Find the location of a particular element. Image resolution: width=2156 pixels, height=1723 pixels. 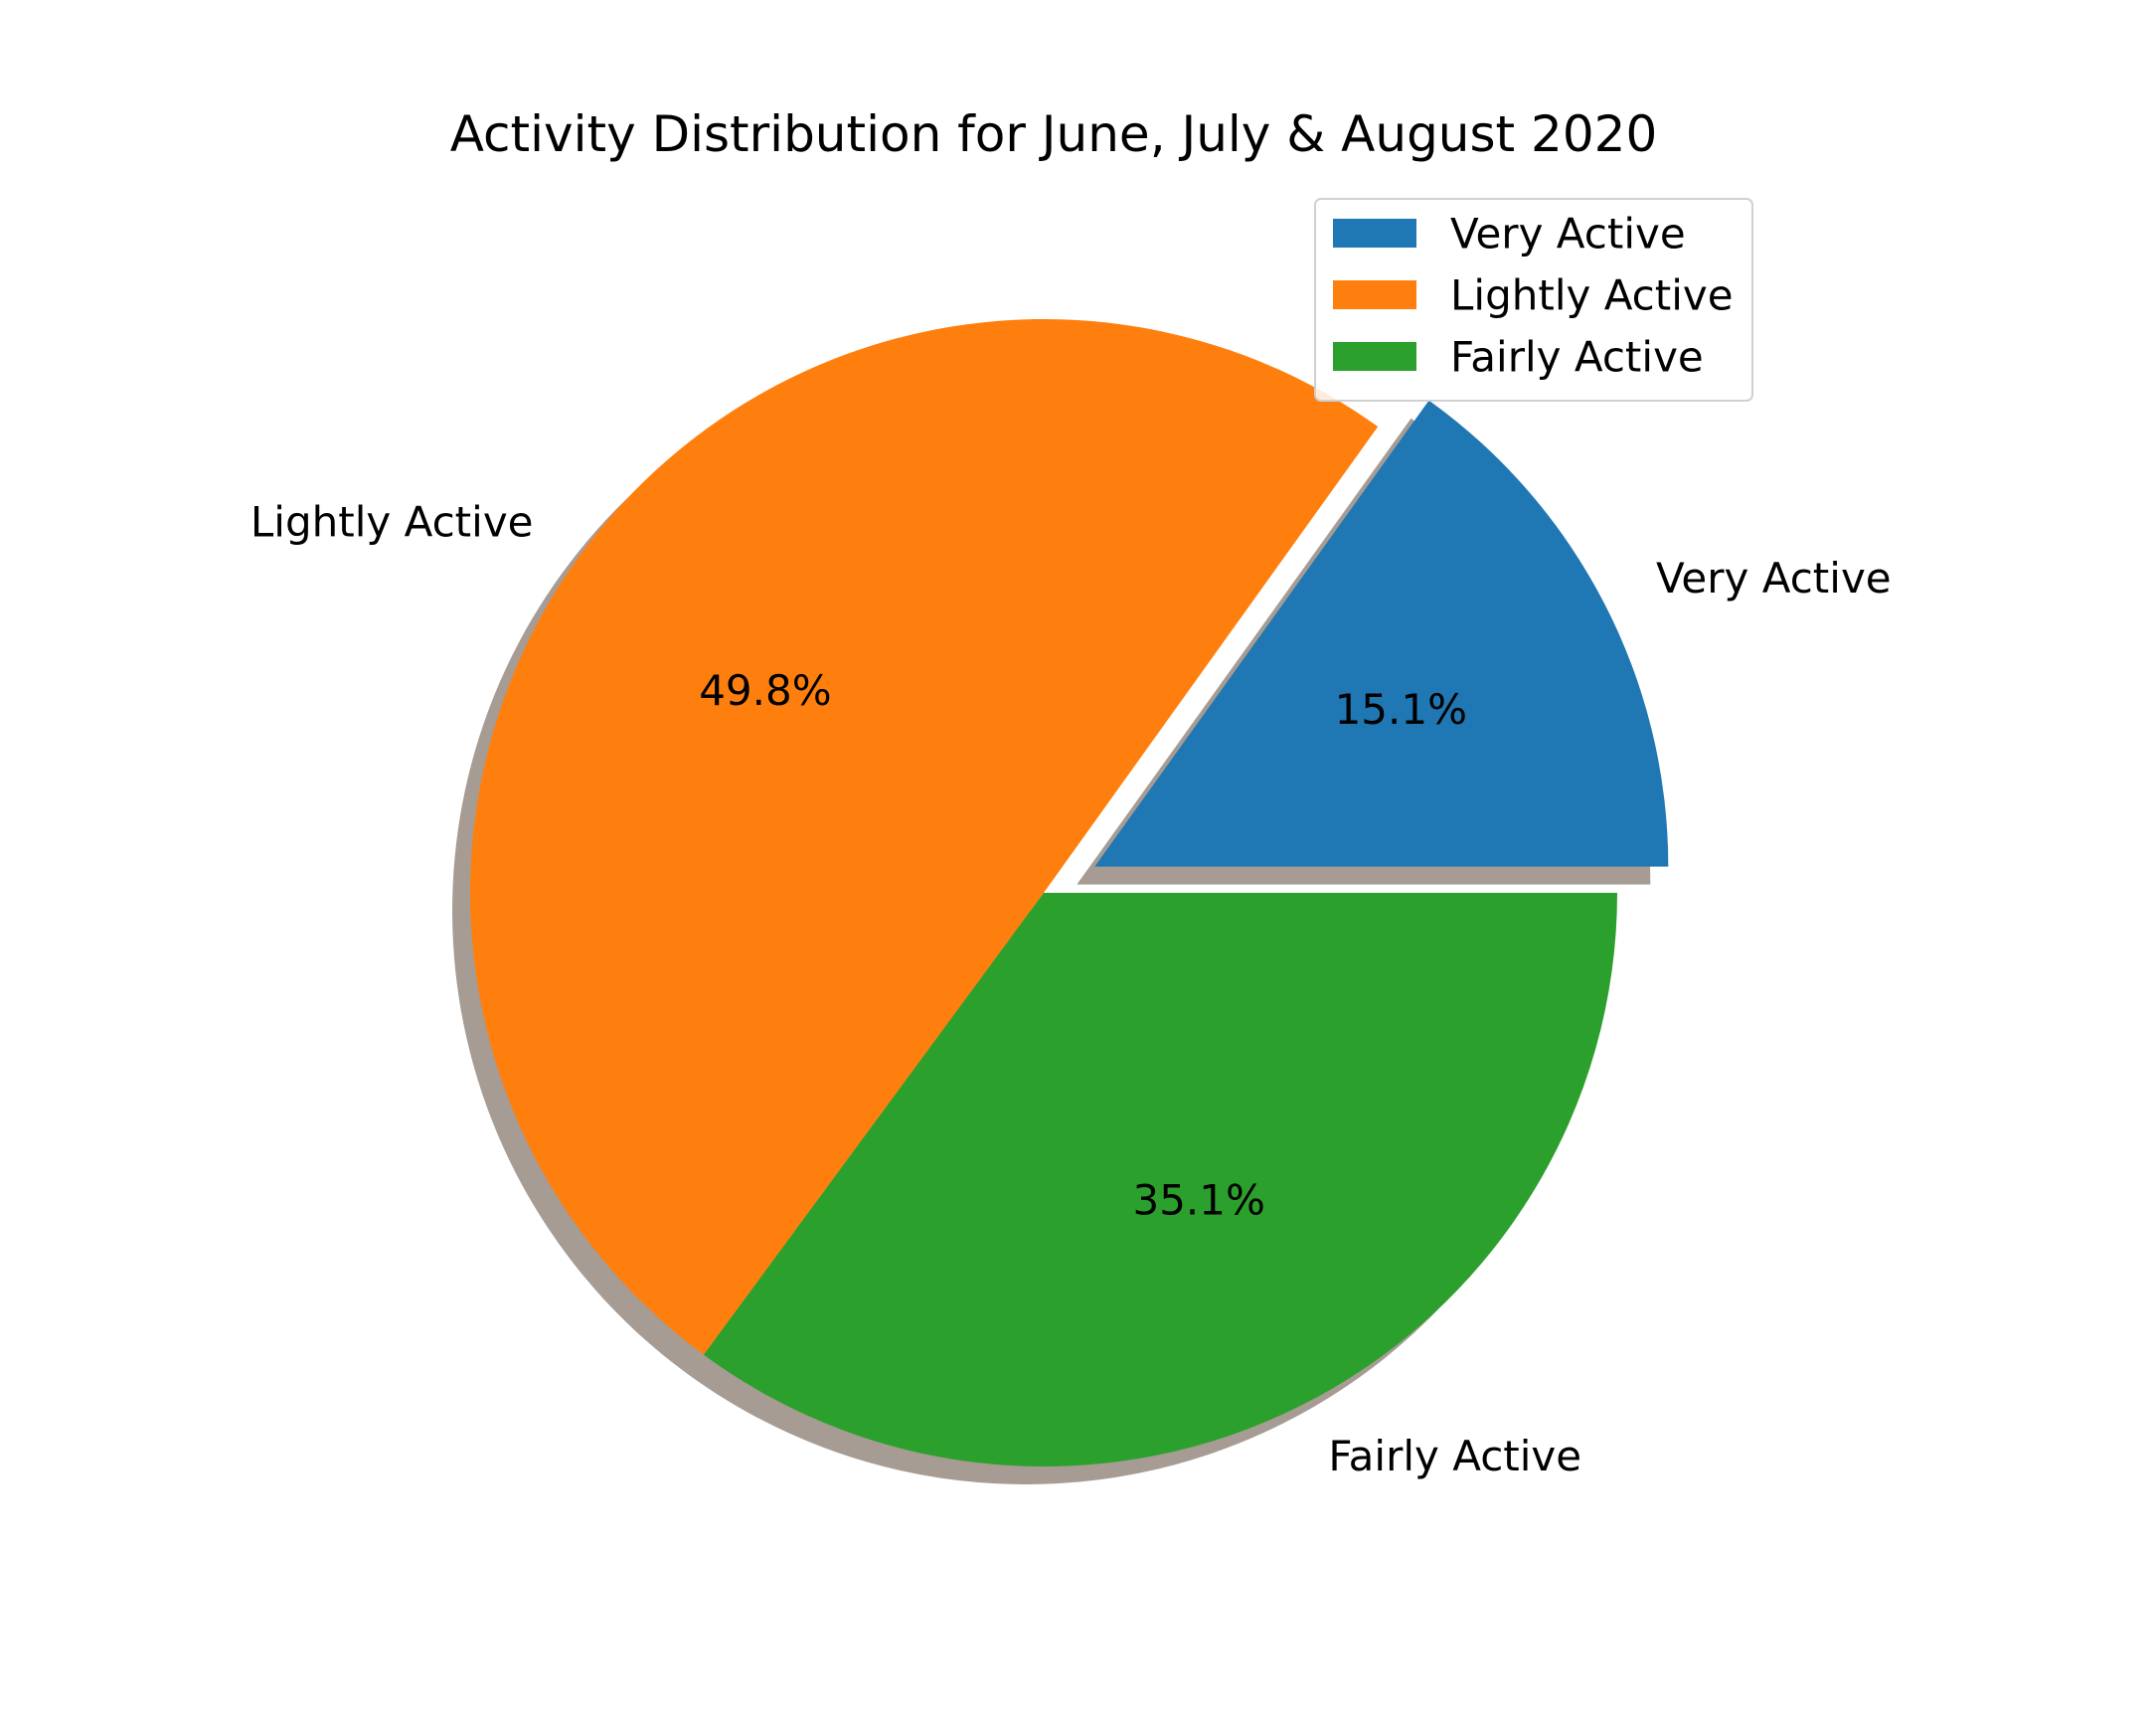

chart-legend: Very Active Lightly Active Fairly Active is located at coordinates (1533, 300).